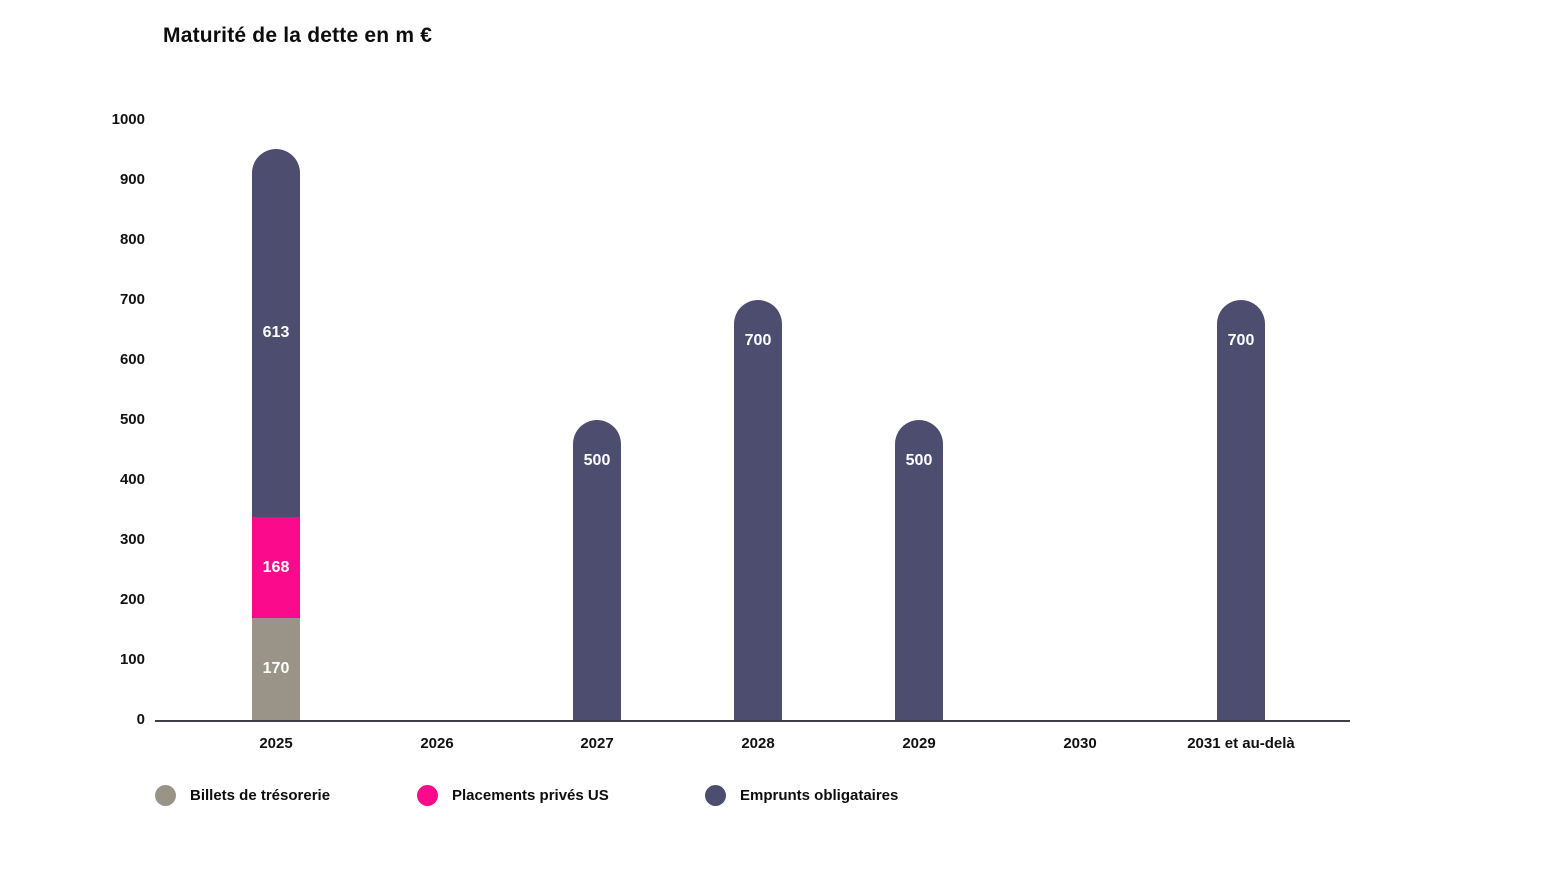 This screenshot has height=874, width=1560. What do you see at coordinates (298, 35) in the screenshot?
I see `chart-title: Maturité de la dette en m €` at bounding box center [298, 35].